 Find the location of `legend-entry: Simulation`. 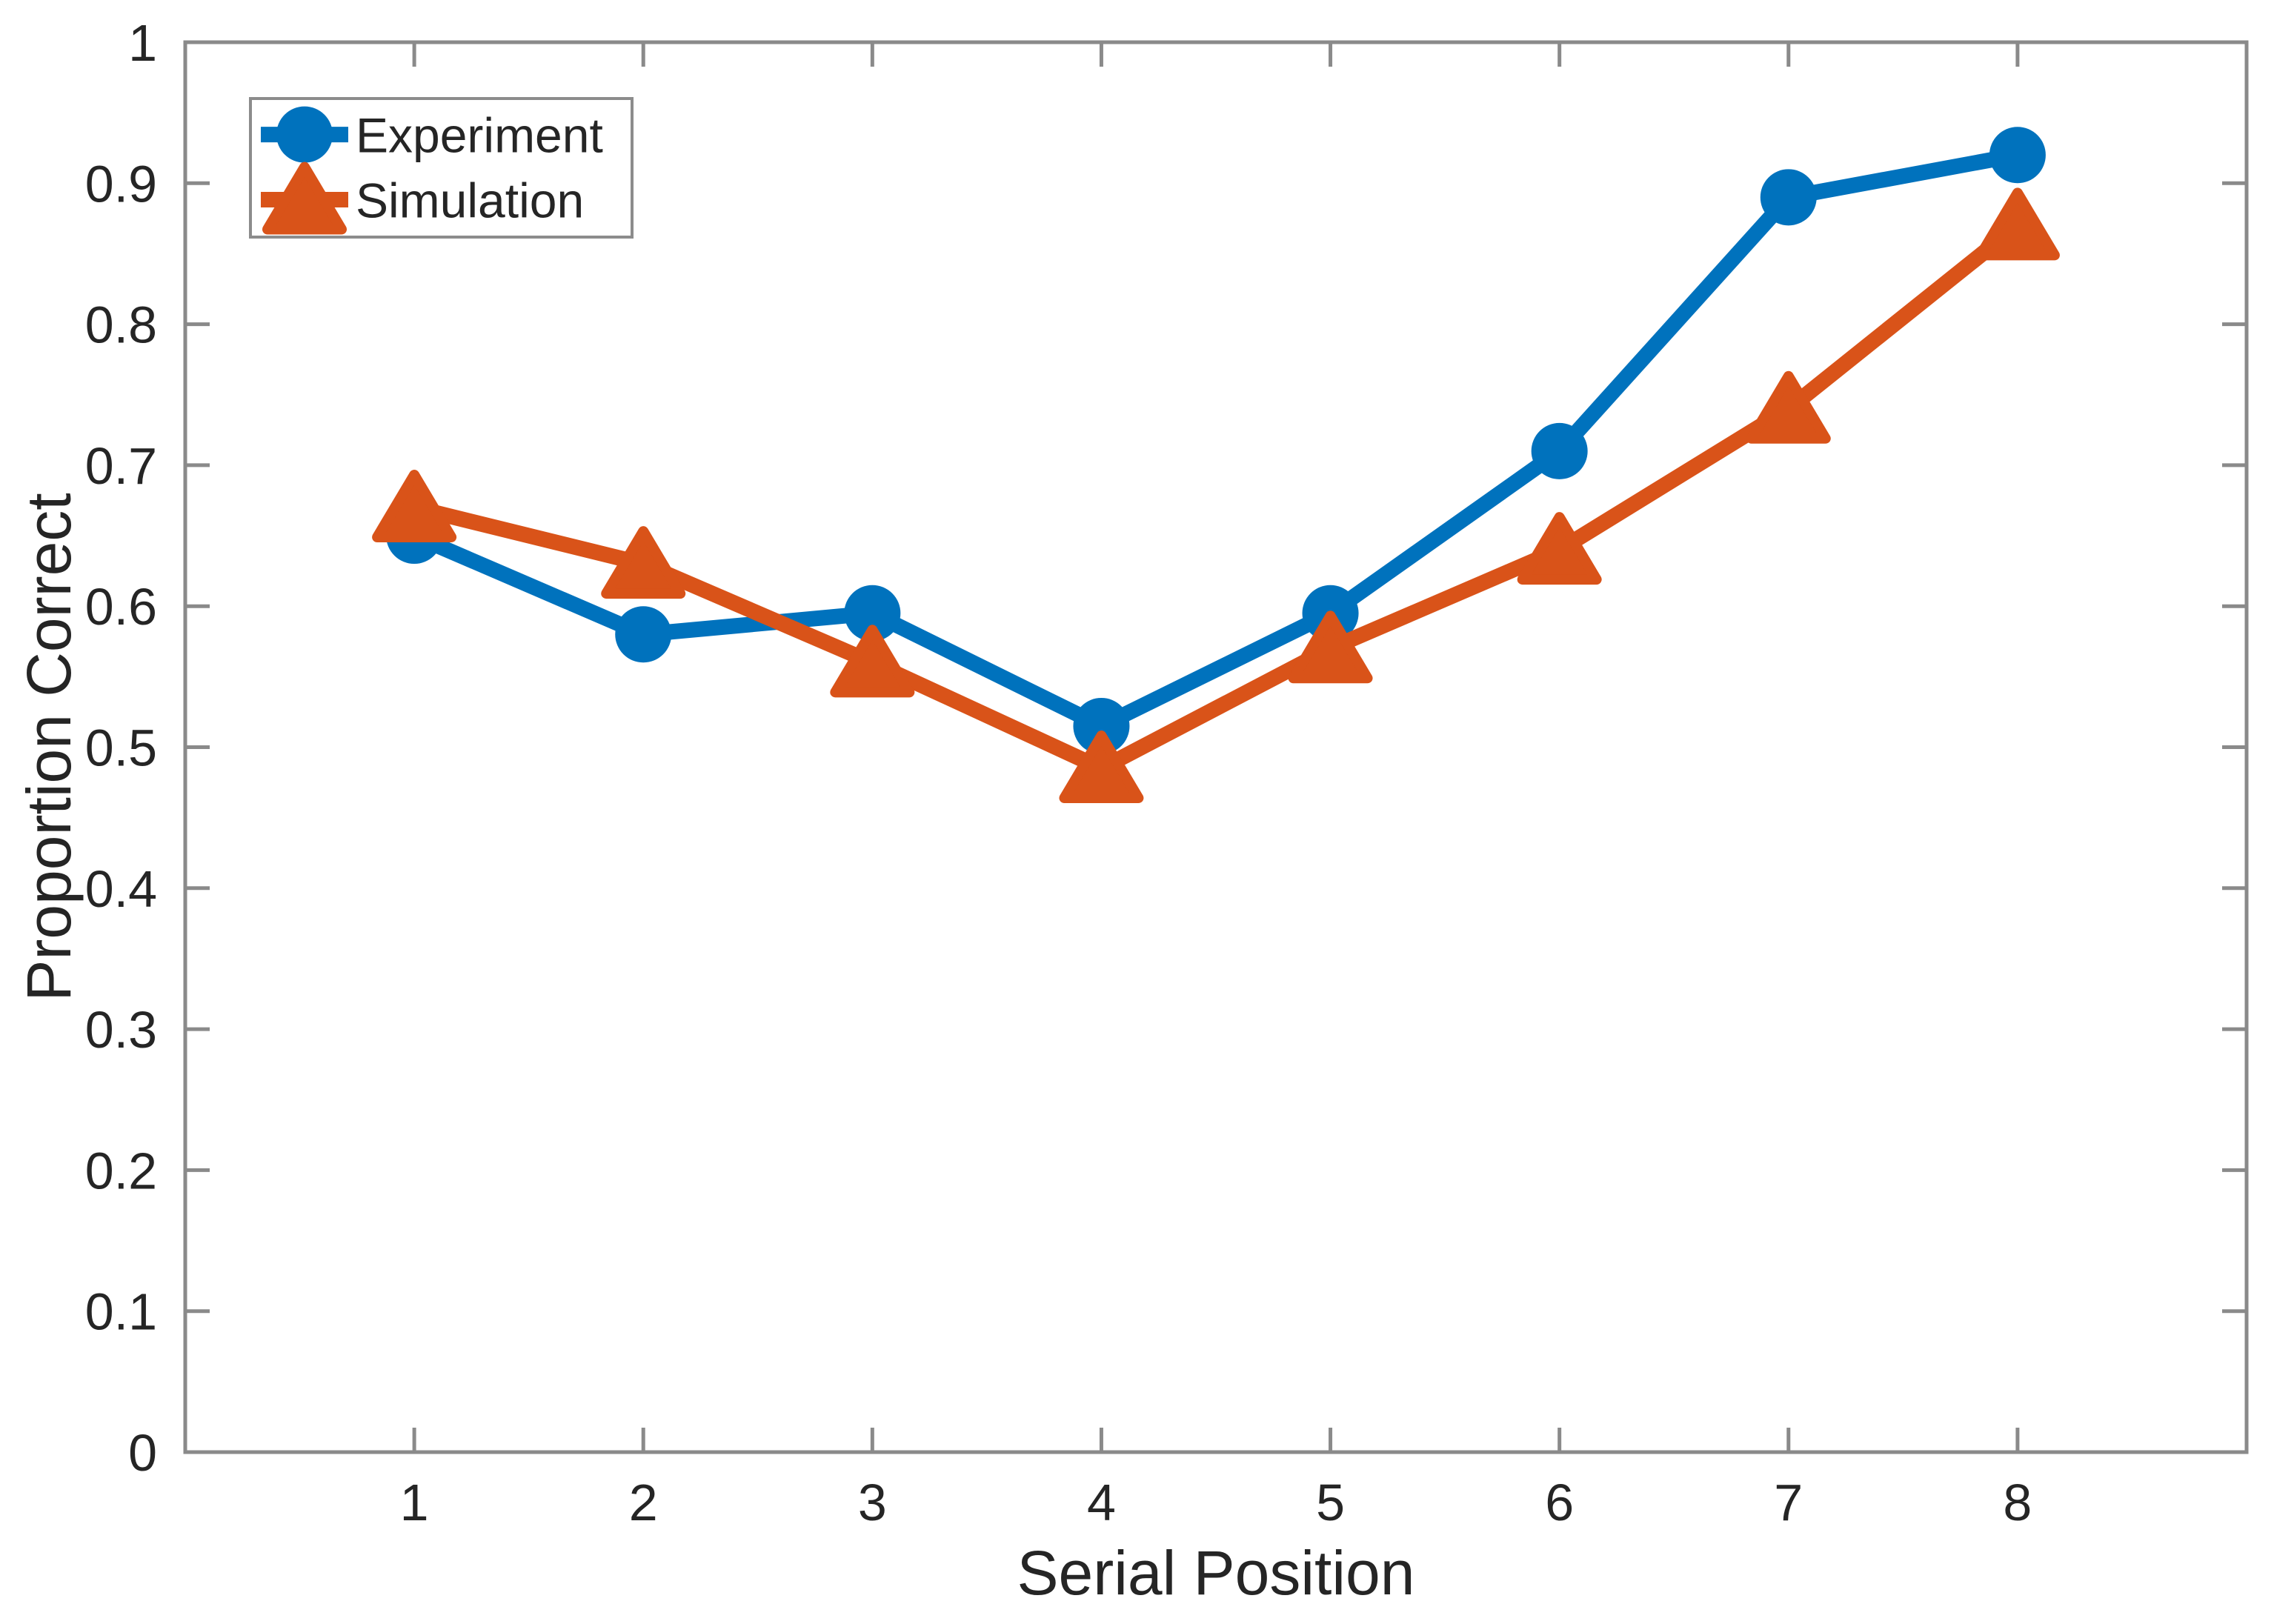

legend-entry: Simulation is located at coordinates (422, 198).